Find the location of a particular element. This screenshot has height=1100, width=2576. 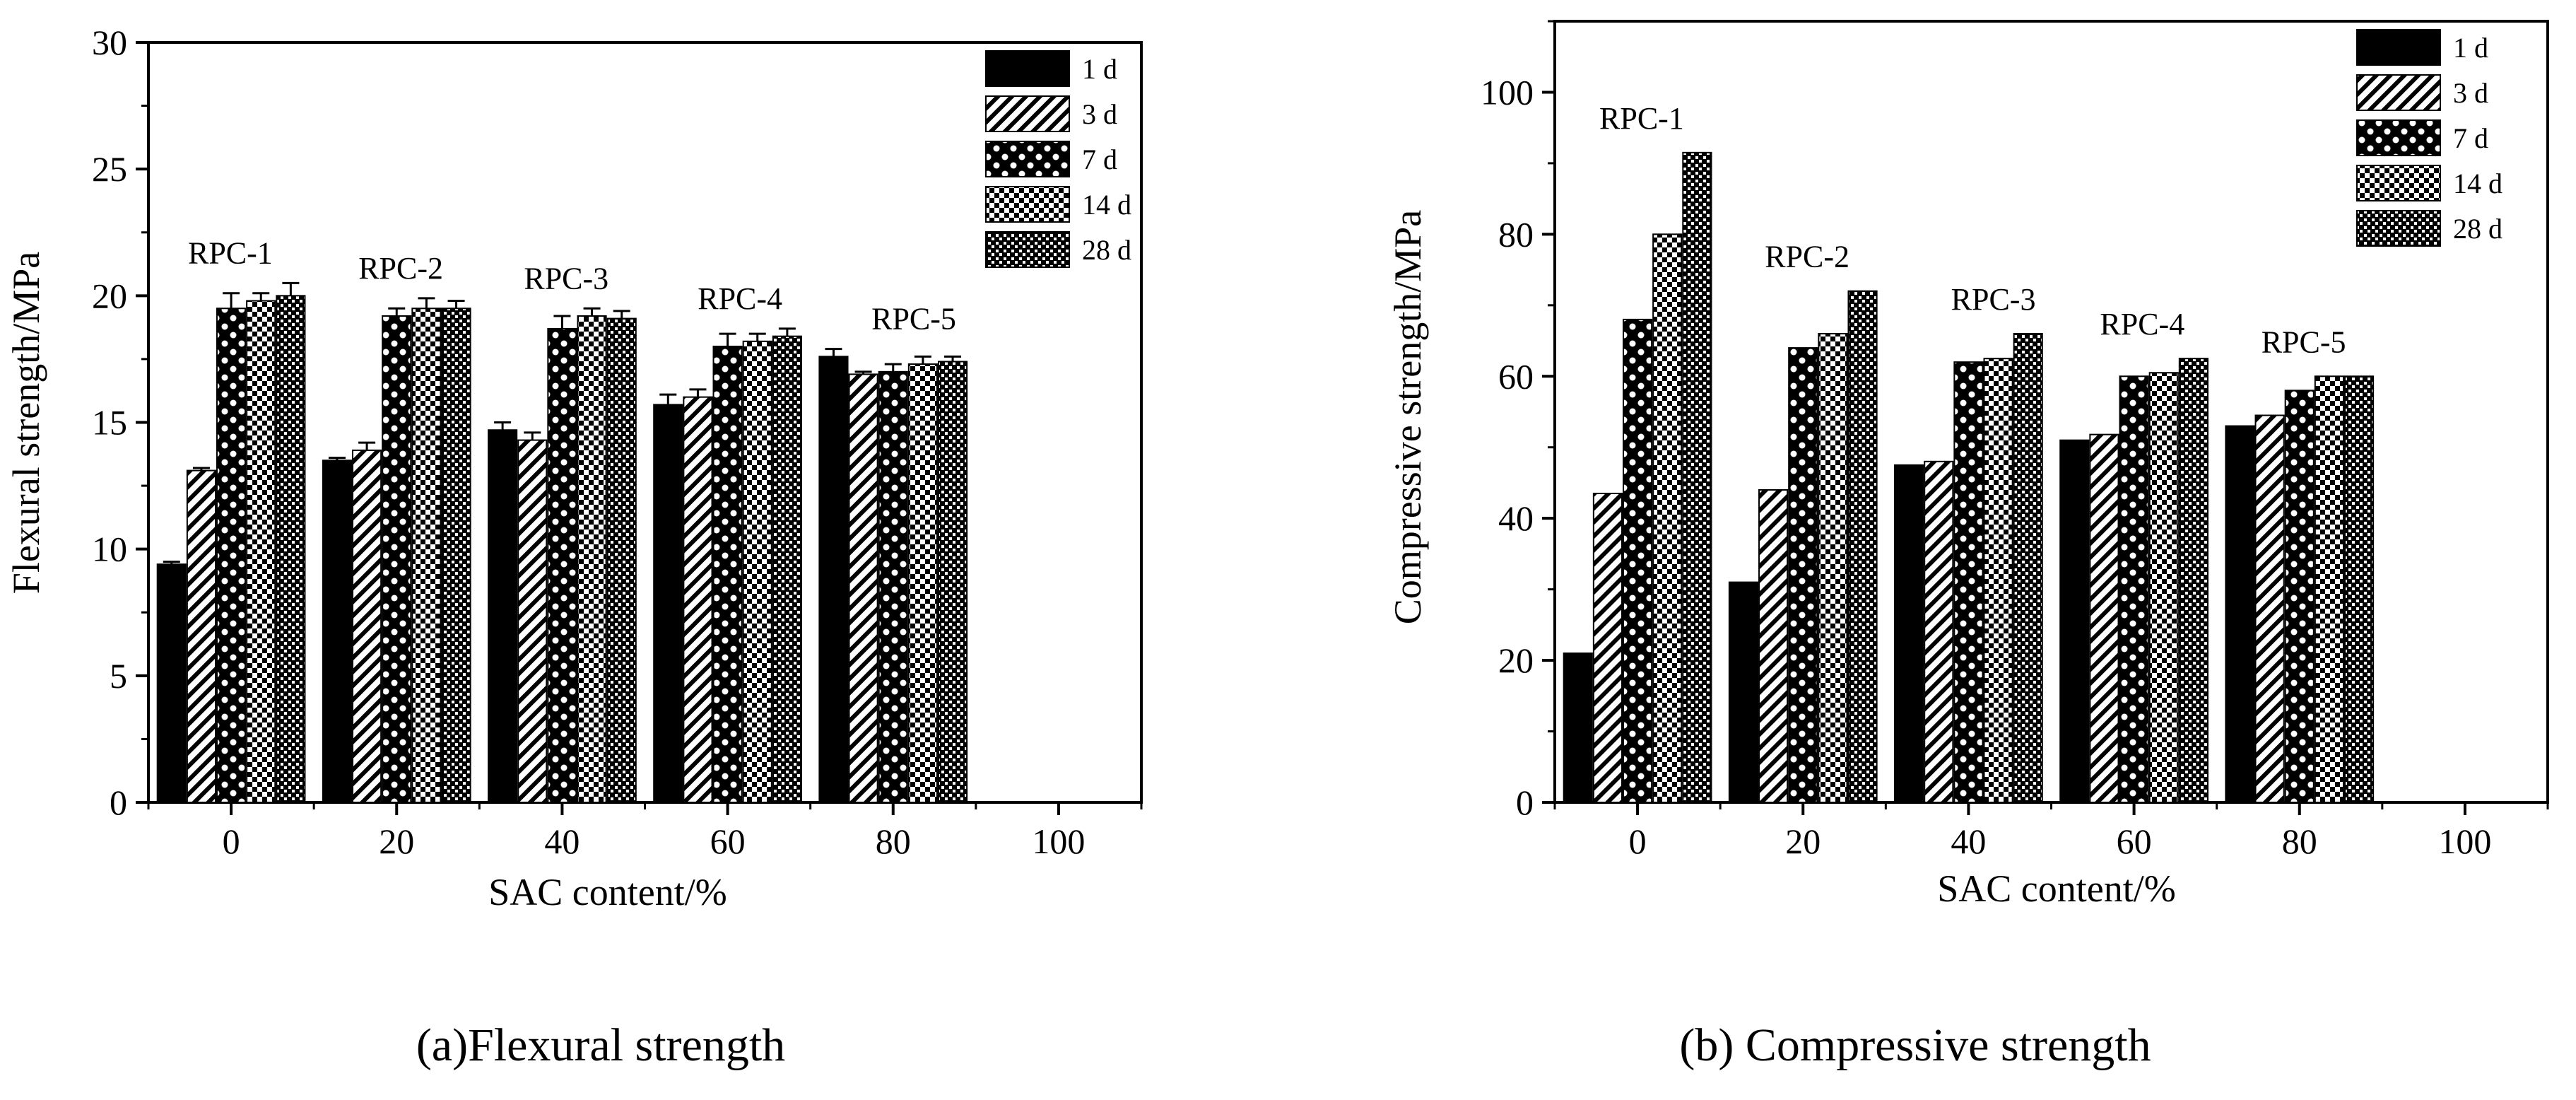

y-tick-label: 40 is located at coordinates (1516, 518).